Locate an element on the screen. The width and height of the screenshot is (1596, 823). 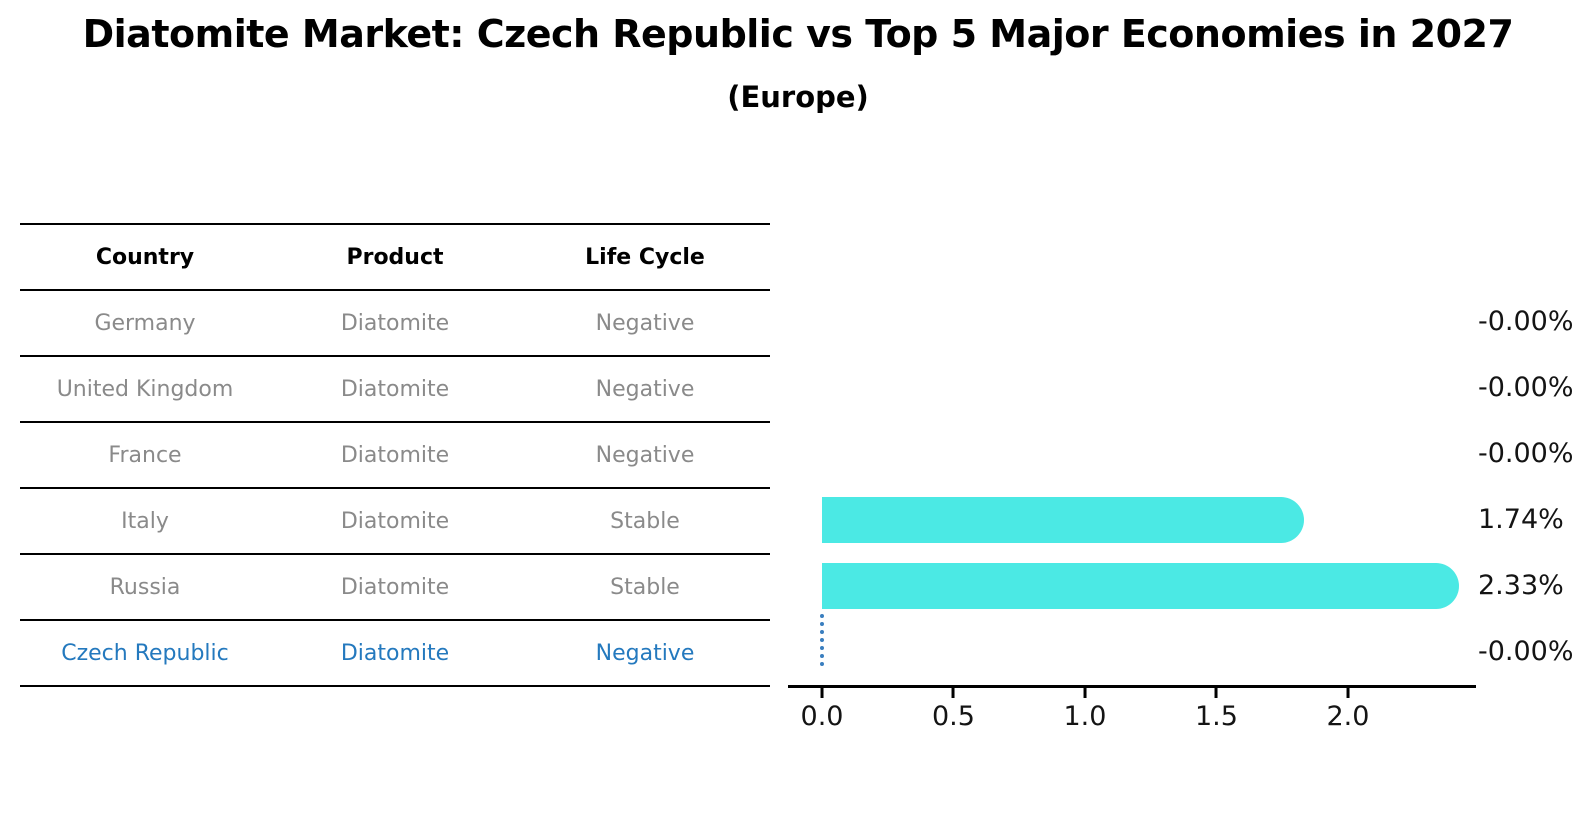
table-row: Italy Diatomite Stable is located at coordinates (395, 522).